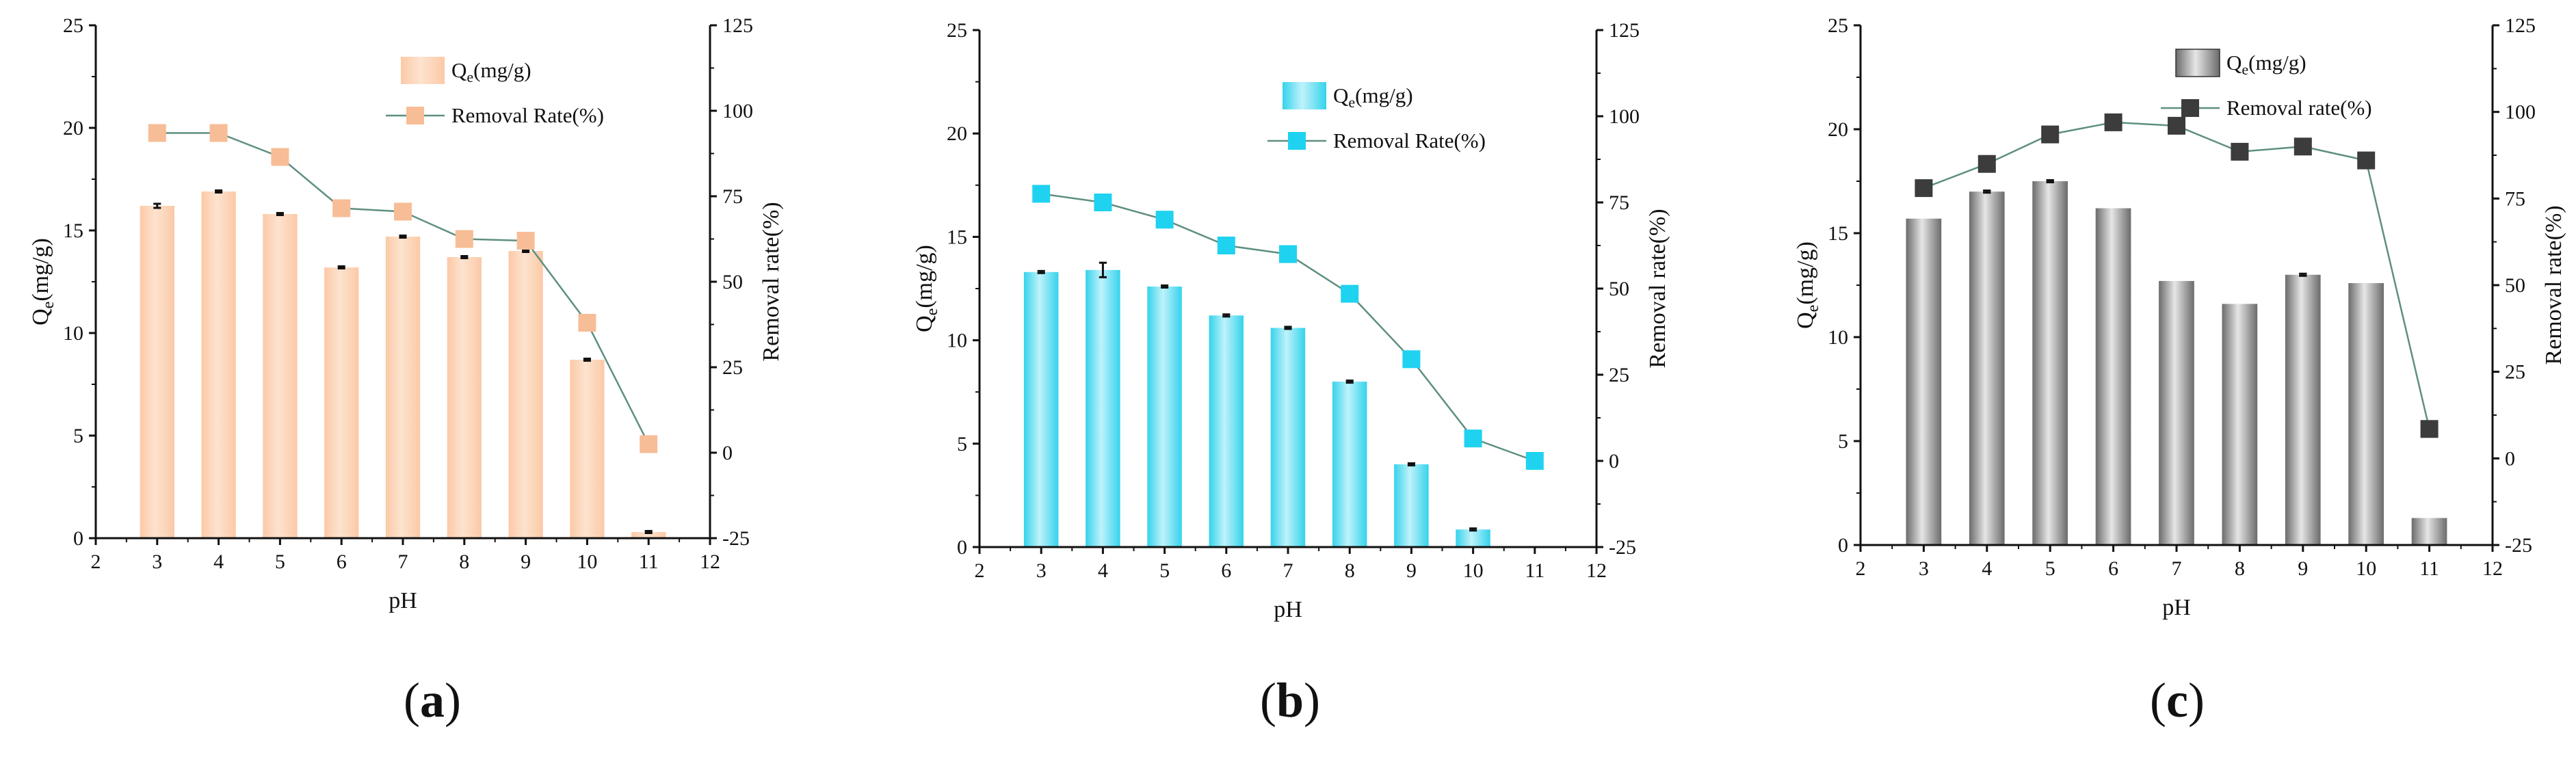 Image resolution: width=2576 pixels, height=757 pixels. I want to click on y-left-tick-label: 15, so click(73, 231).